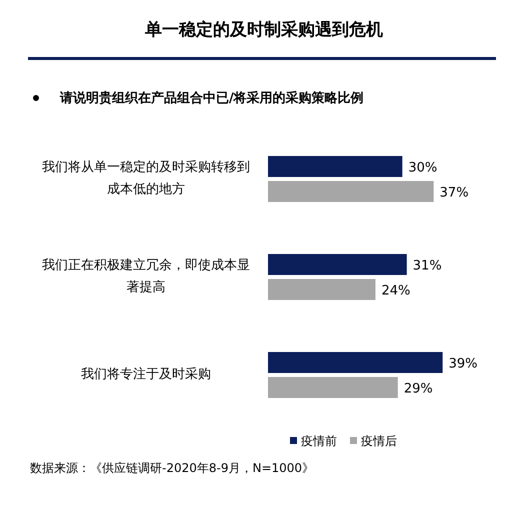 The image size is (528, 515). Describe the element at coordinates (379, 441) in the screenshot. I see `legend-label: 疫情后` at that location.